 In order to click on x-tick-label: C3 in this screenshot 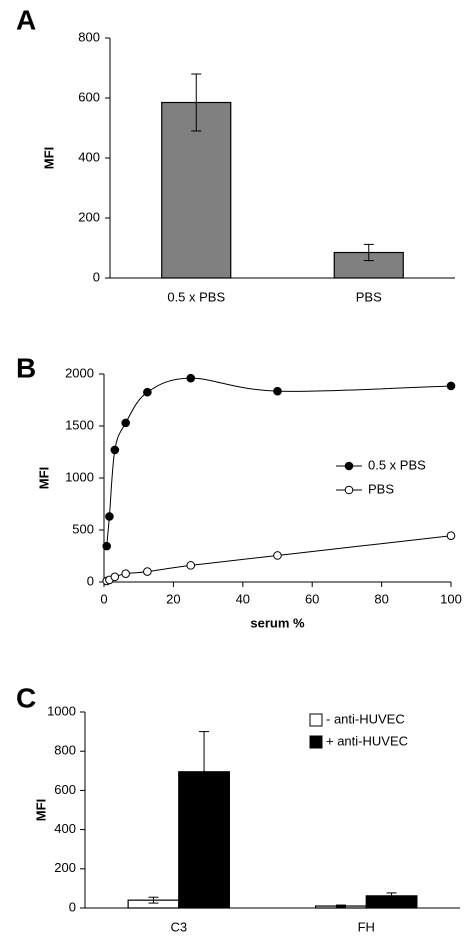, I will do `click(178, 926)`.